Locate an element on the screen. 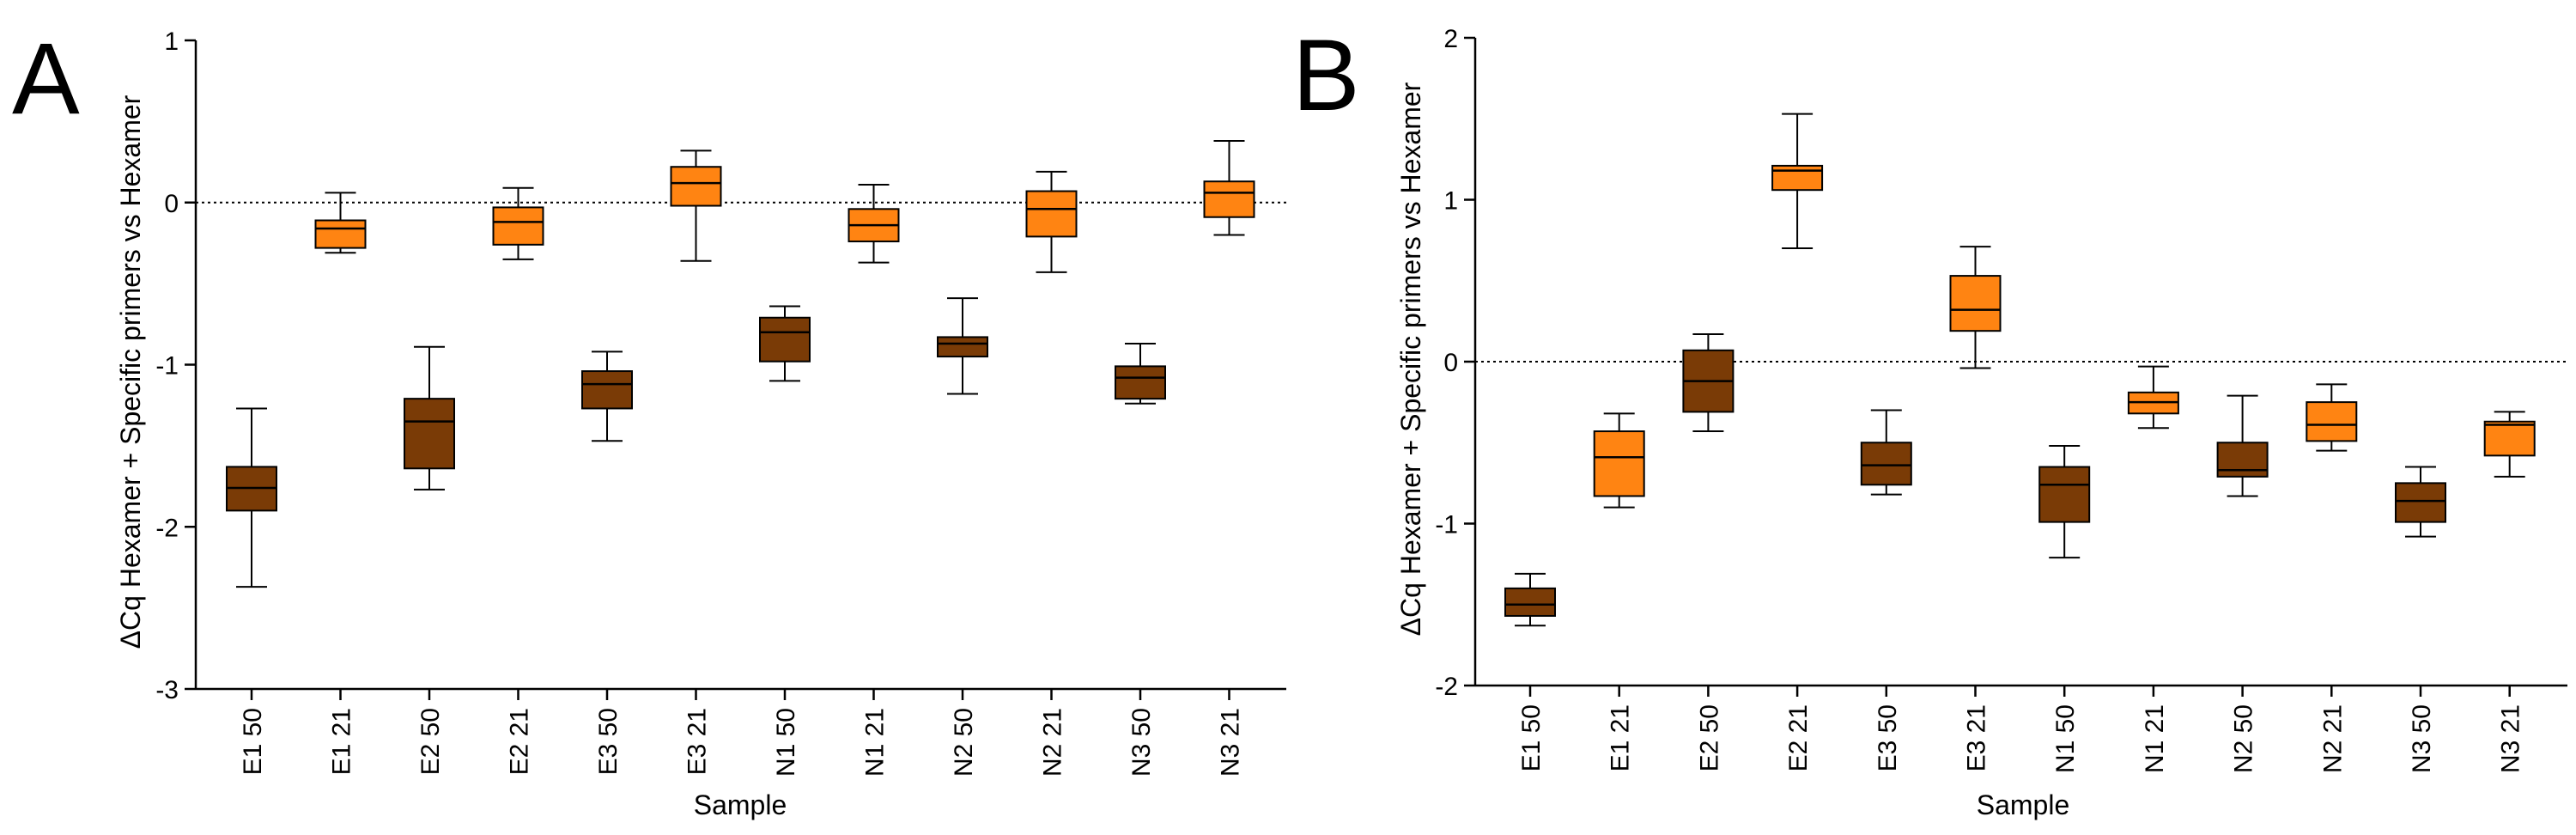 This screenshot has width=2576, height=835. panel-a-x-tick-label: N2 21 is located at coordinates (1053, 742).